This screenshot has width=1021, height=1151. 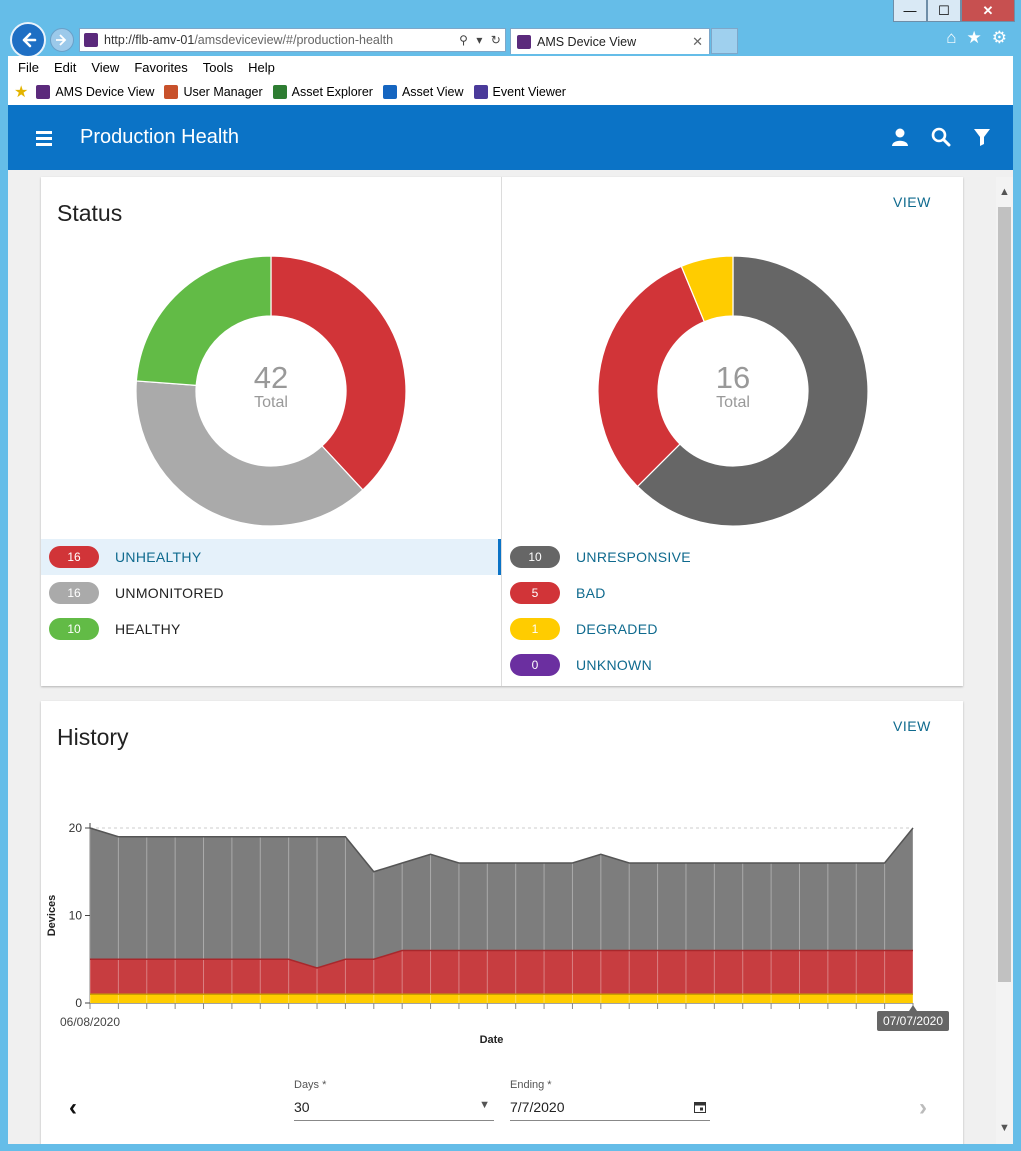 I want to click on days-field: Days * 30 ▼, so click(x=394, y=1100).